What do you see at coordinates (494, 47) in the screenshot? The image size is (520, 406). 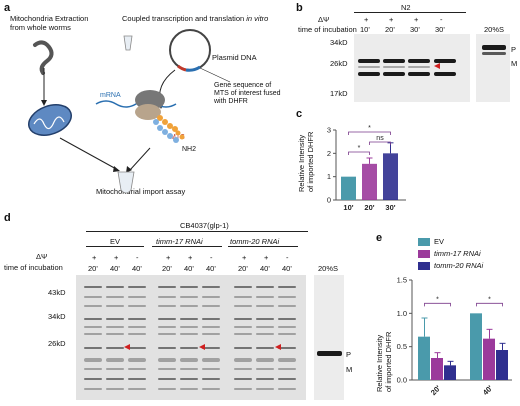 I see `gel-band-p` at bounding box center [494, 47].